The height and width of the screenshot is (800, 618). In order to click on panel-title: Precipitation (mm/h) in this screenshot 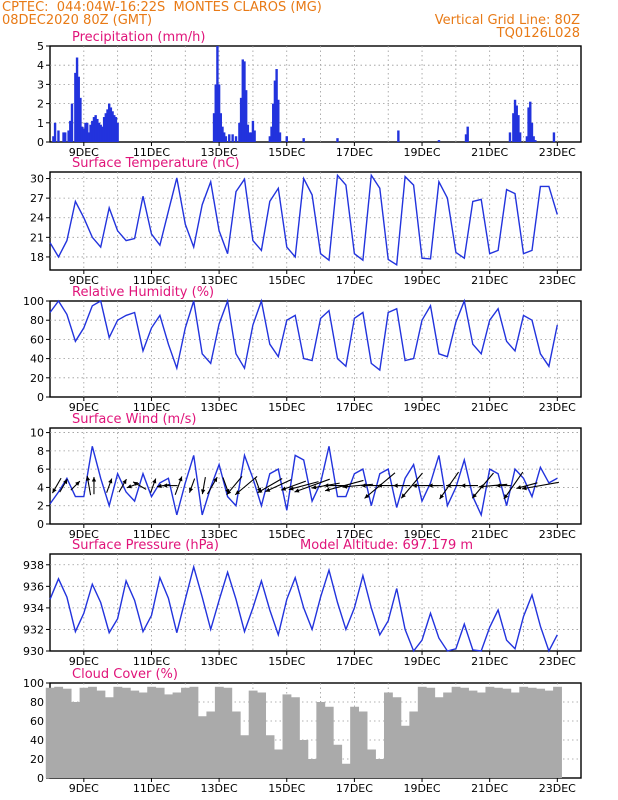, I will do `click(138, 37)`.